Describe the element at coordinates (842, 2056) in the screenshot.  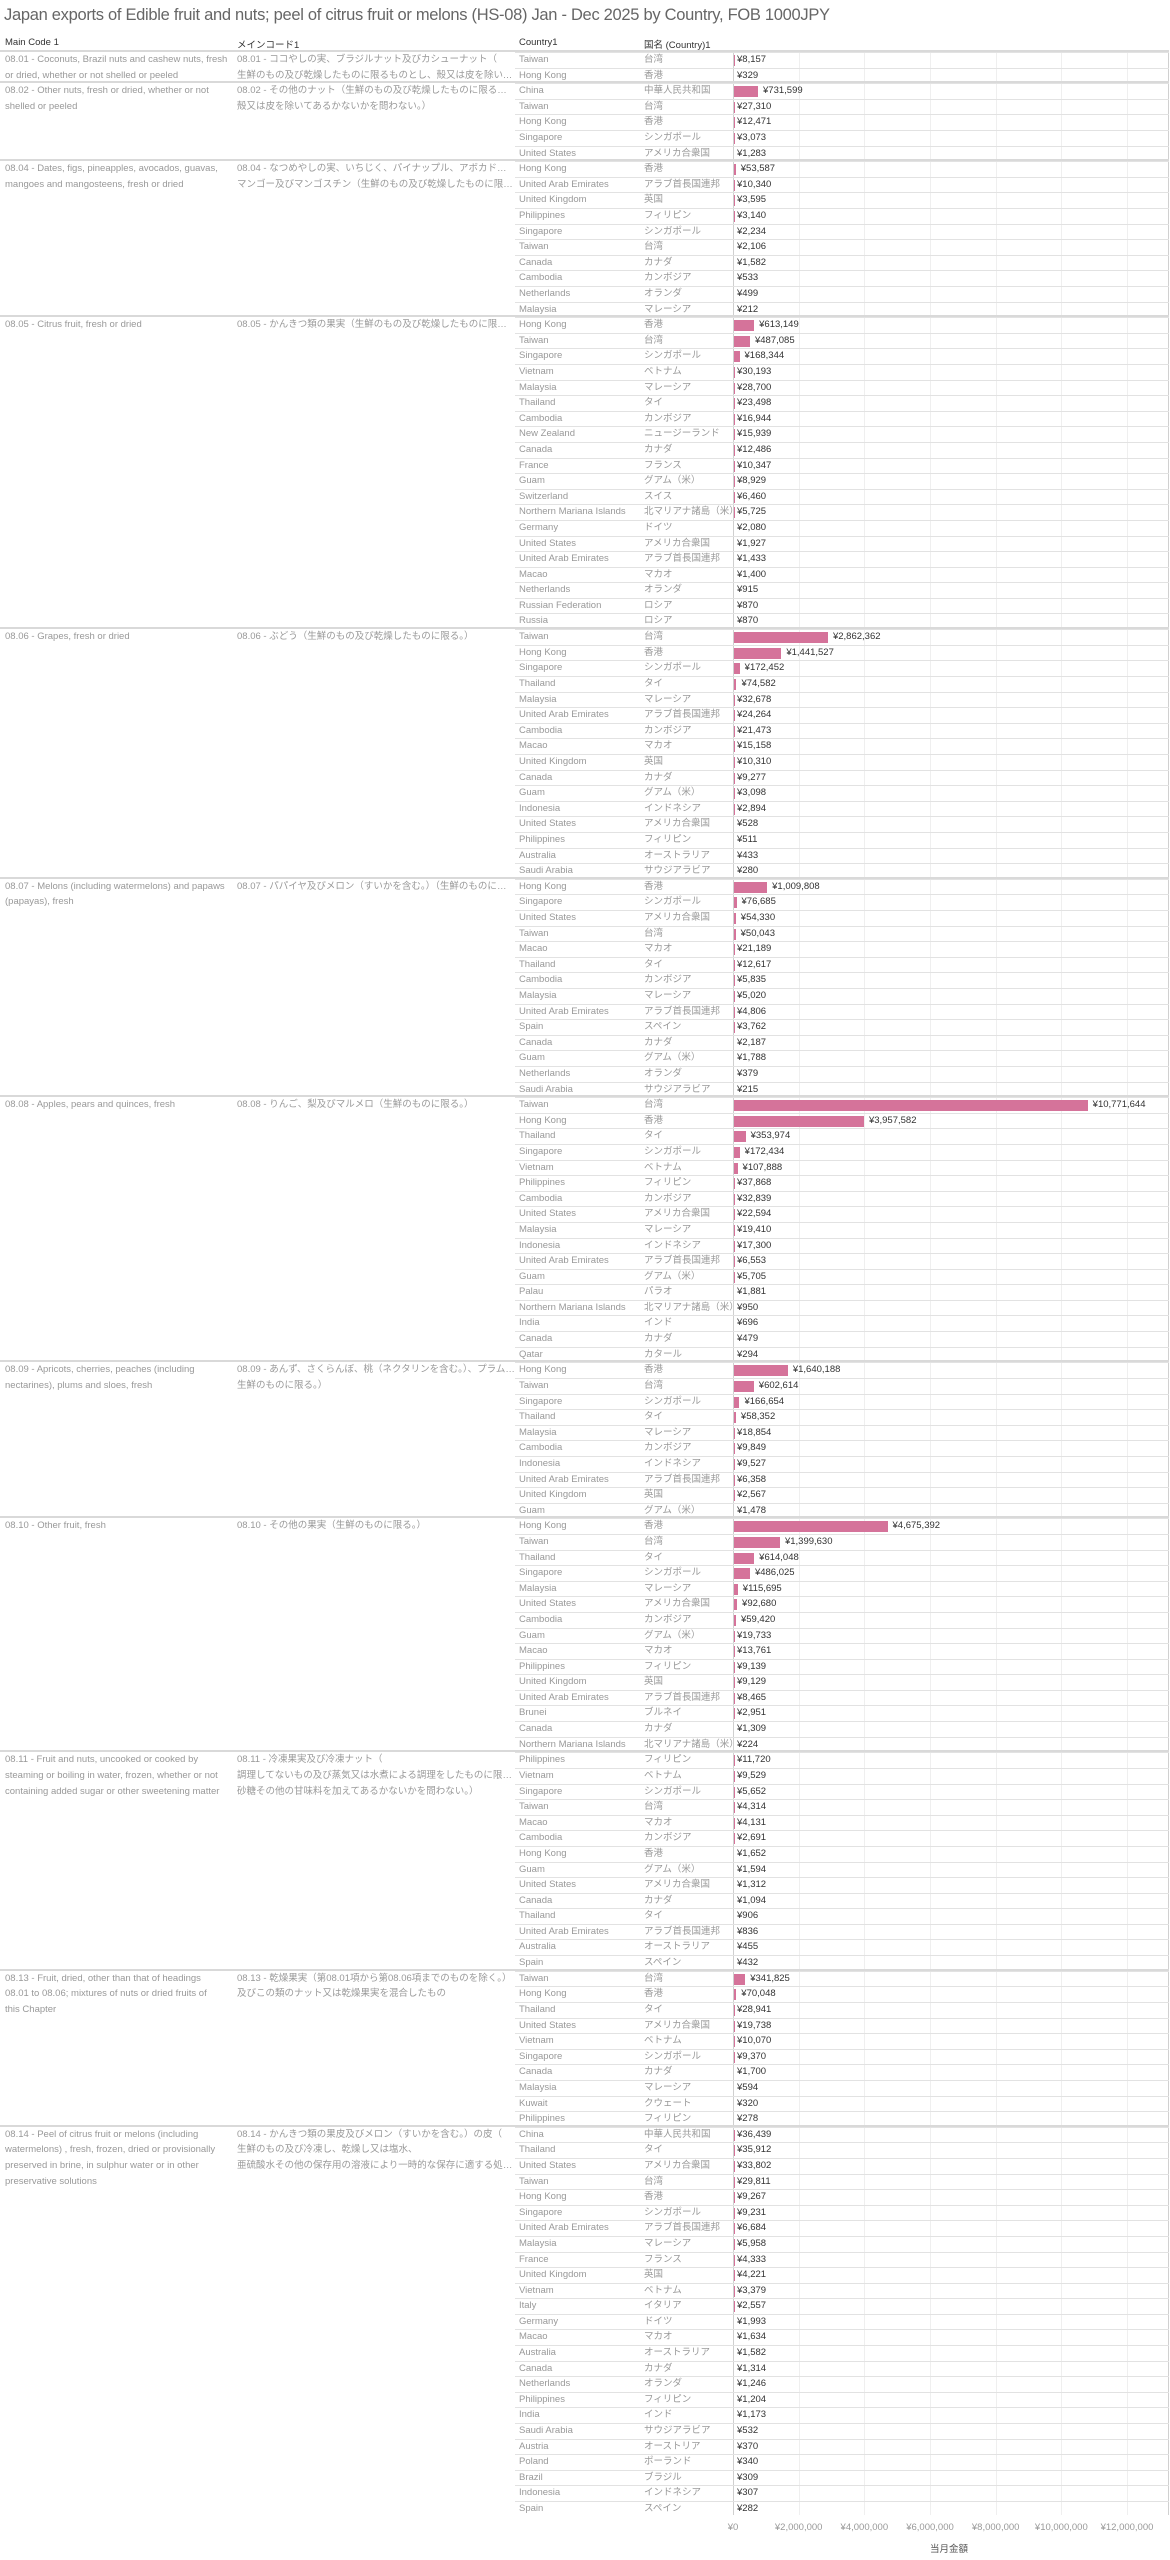
I see `table-row: Singapore シンガポール ¥9,370` at that location.